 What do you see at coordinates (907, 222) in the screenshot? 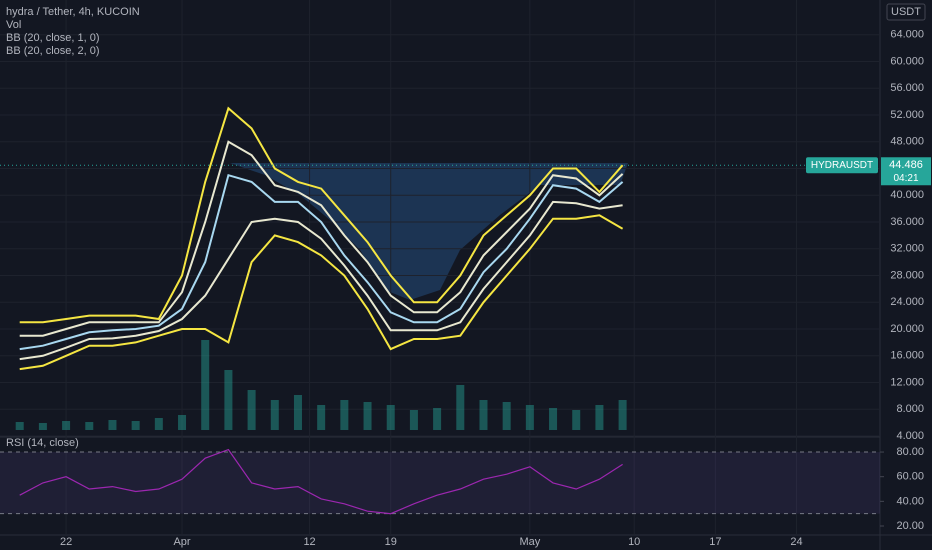
I see `y-tick-label: 36.000` at bounding box center [907, 222].